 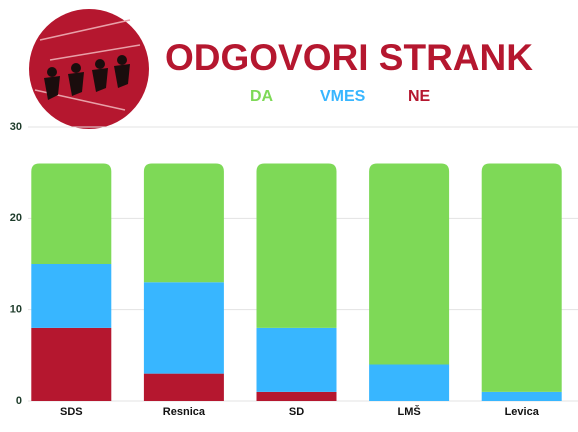 What do you see at coordinates (408, 411) in the screenshot?
I see `x-tick-label: LMŠ` at bounding box center [408, 411].